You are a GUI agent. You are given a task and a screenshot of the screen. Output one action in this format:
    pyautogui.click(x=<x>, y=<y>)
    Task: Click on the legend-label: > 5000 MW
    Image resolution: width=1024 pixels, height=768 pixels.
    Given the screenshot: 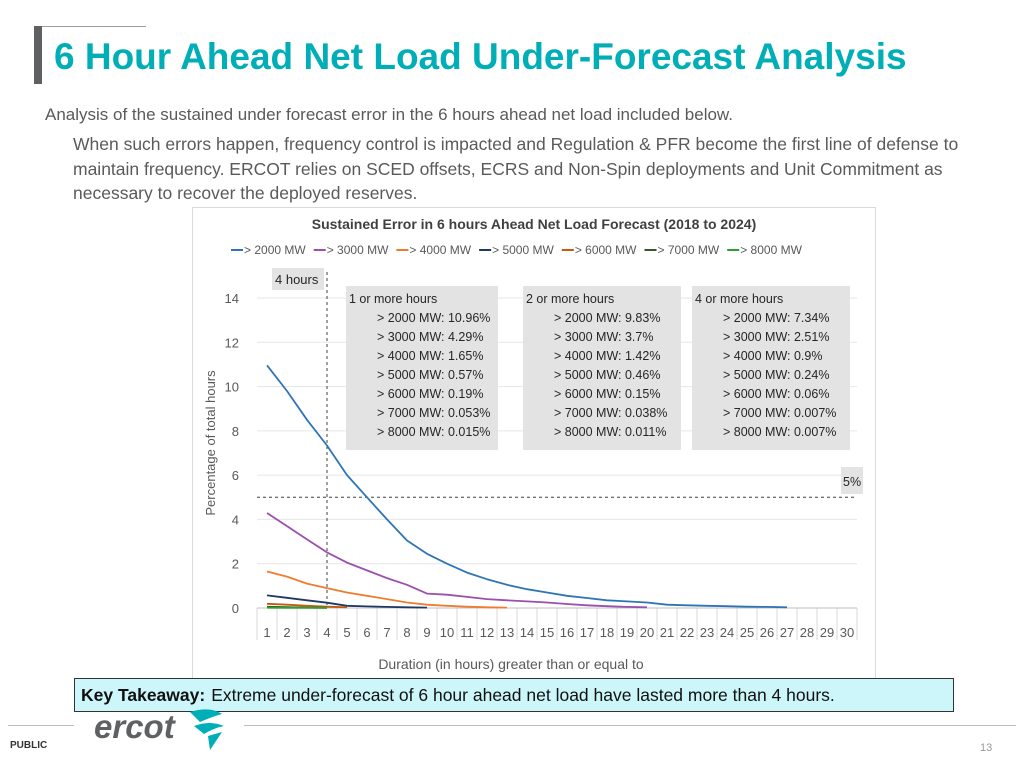 What is the action you would take?
    pyautogui.click(x=523, y=250)
    